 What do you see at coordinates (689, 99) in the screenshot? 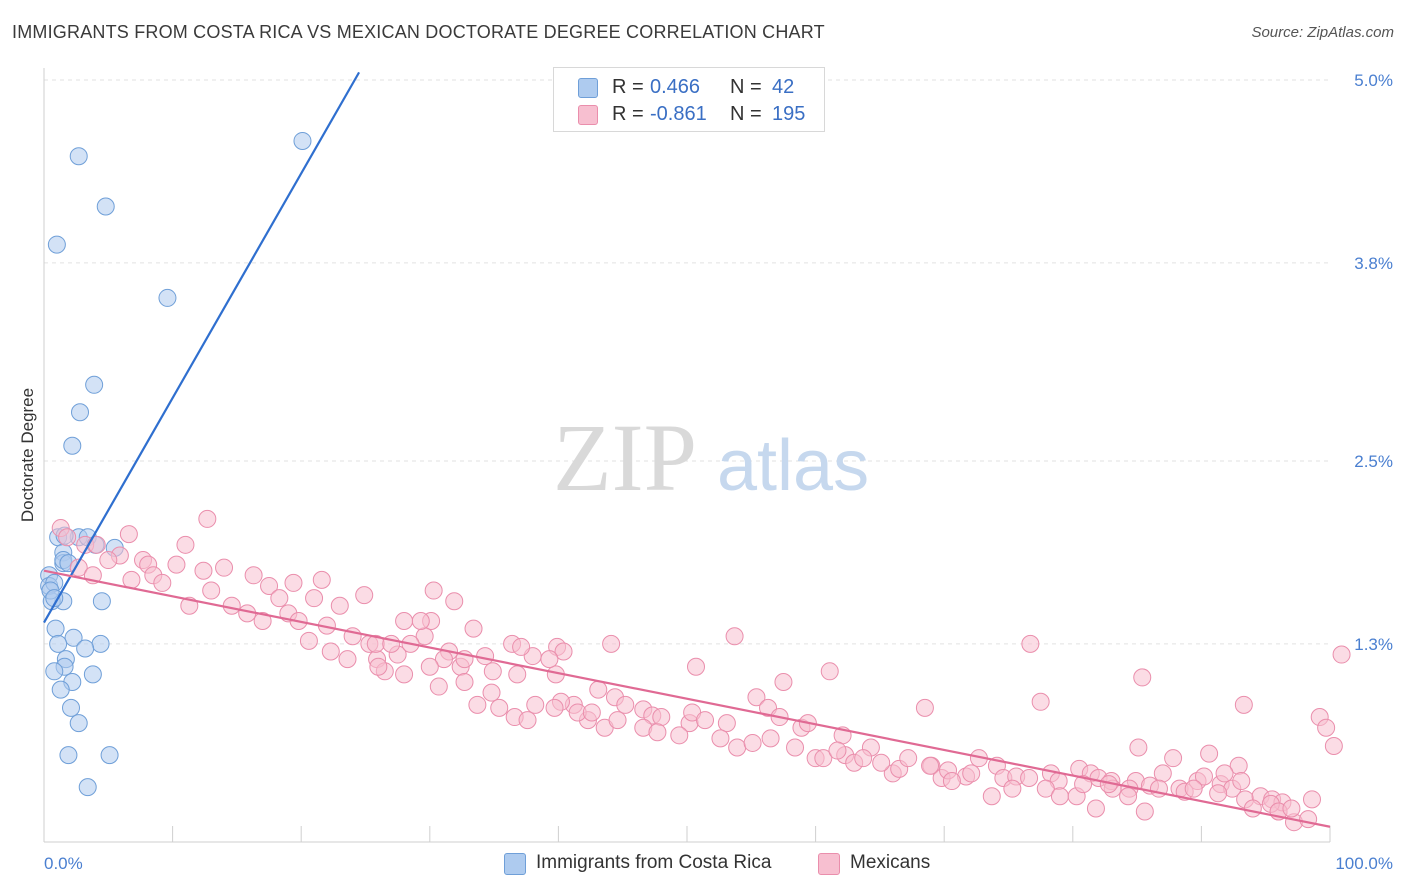
I see `stats-legend: R = 0.466 N = 42 R = -0.861 N = 195` at bounding box center [689, 99].